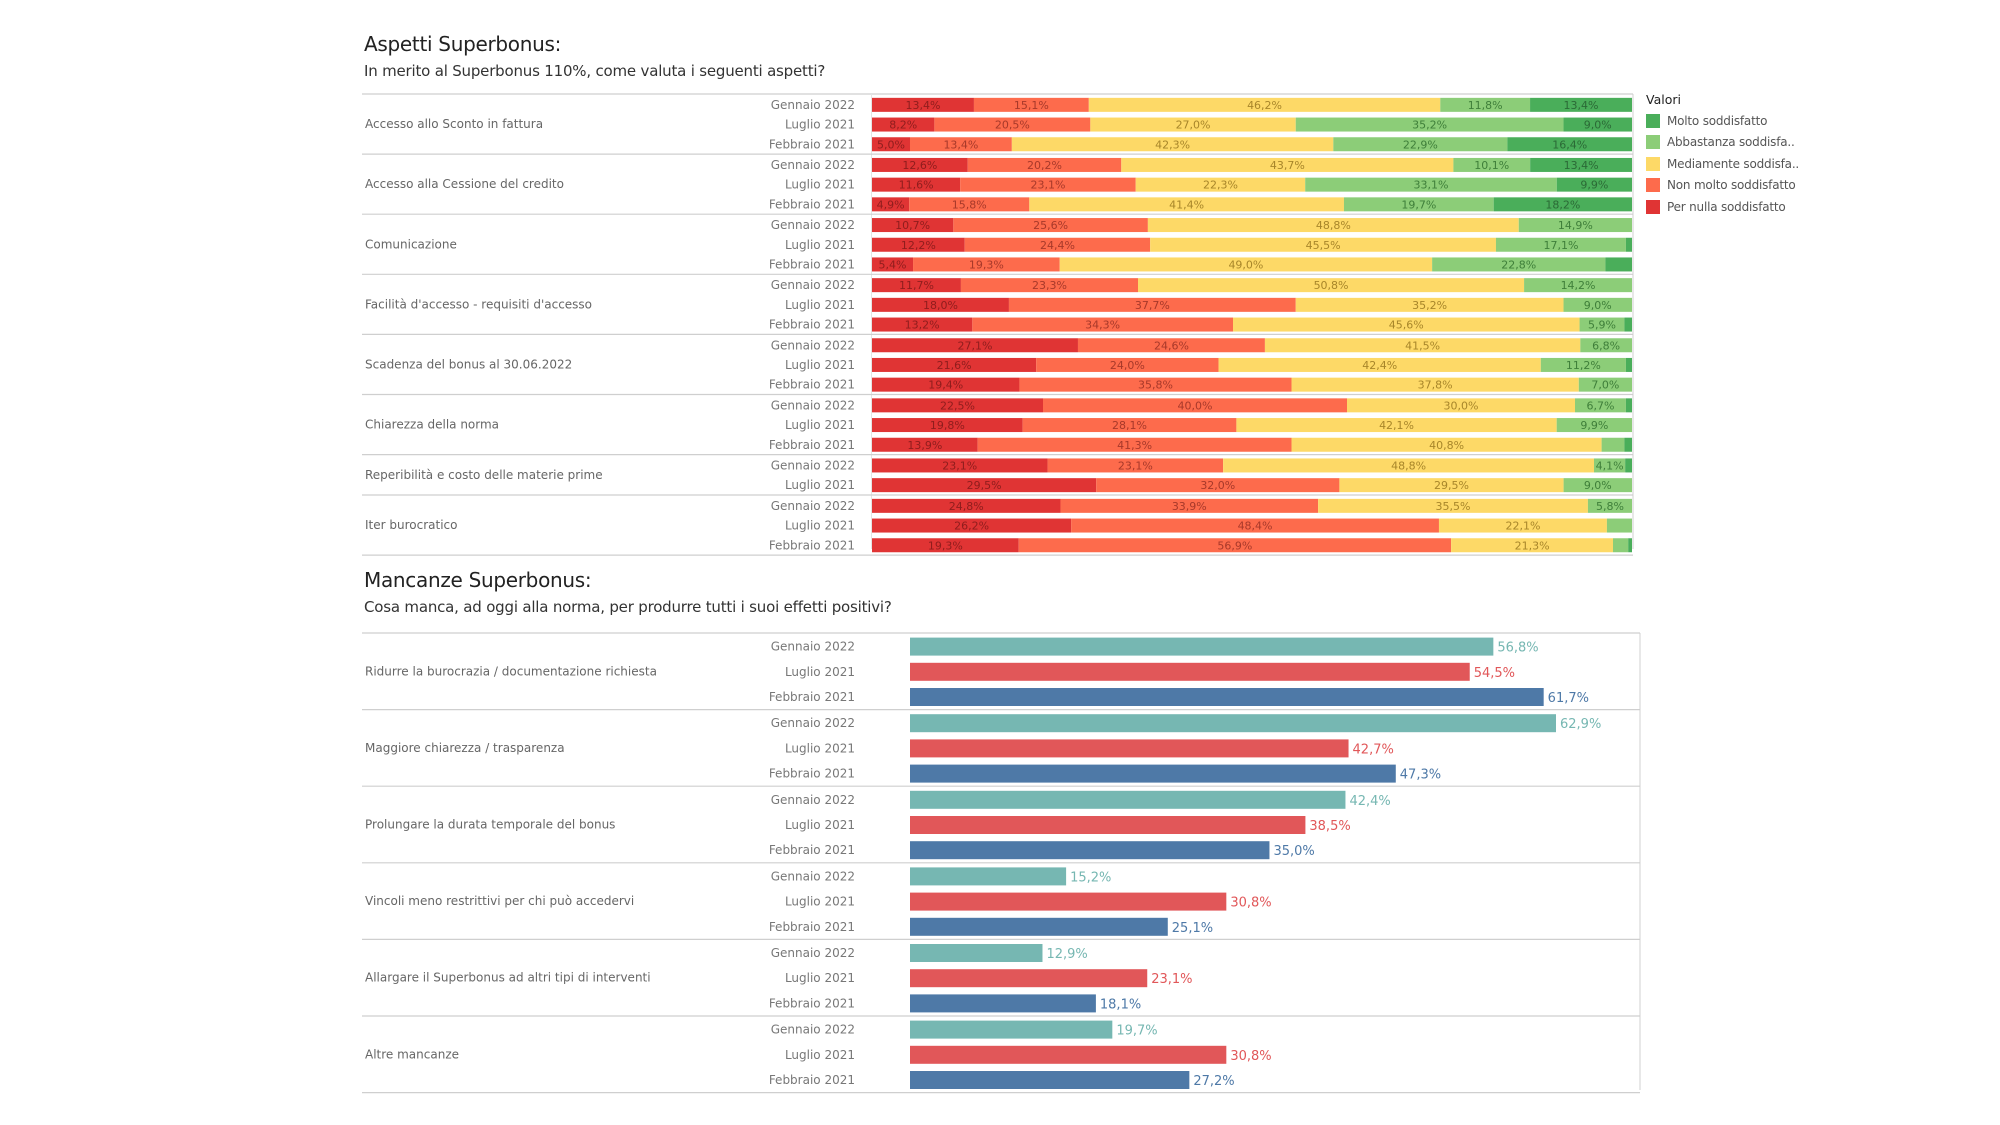 The image size is (2000, 1125). Describe the element at coordinates (912, 225) in the screenshot. I see `data-label: 10,7%` at that location.